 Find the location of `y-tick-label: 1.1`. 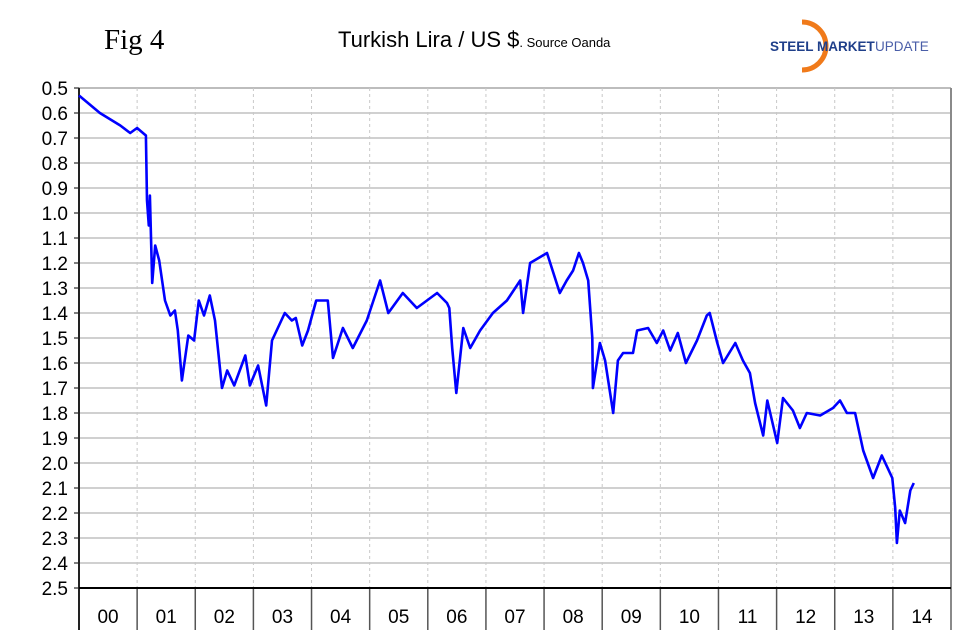

y-tick-label: 1.1 is located at coordinates (55, 239).